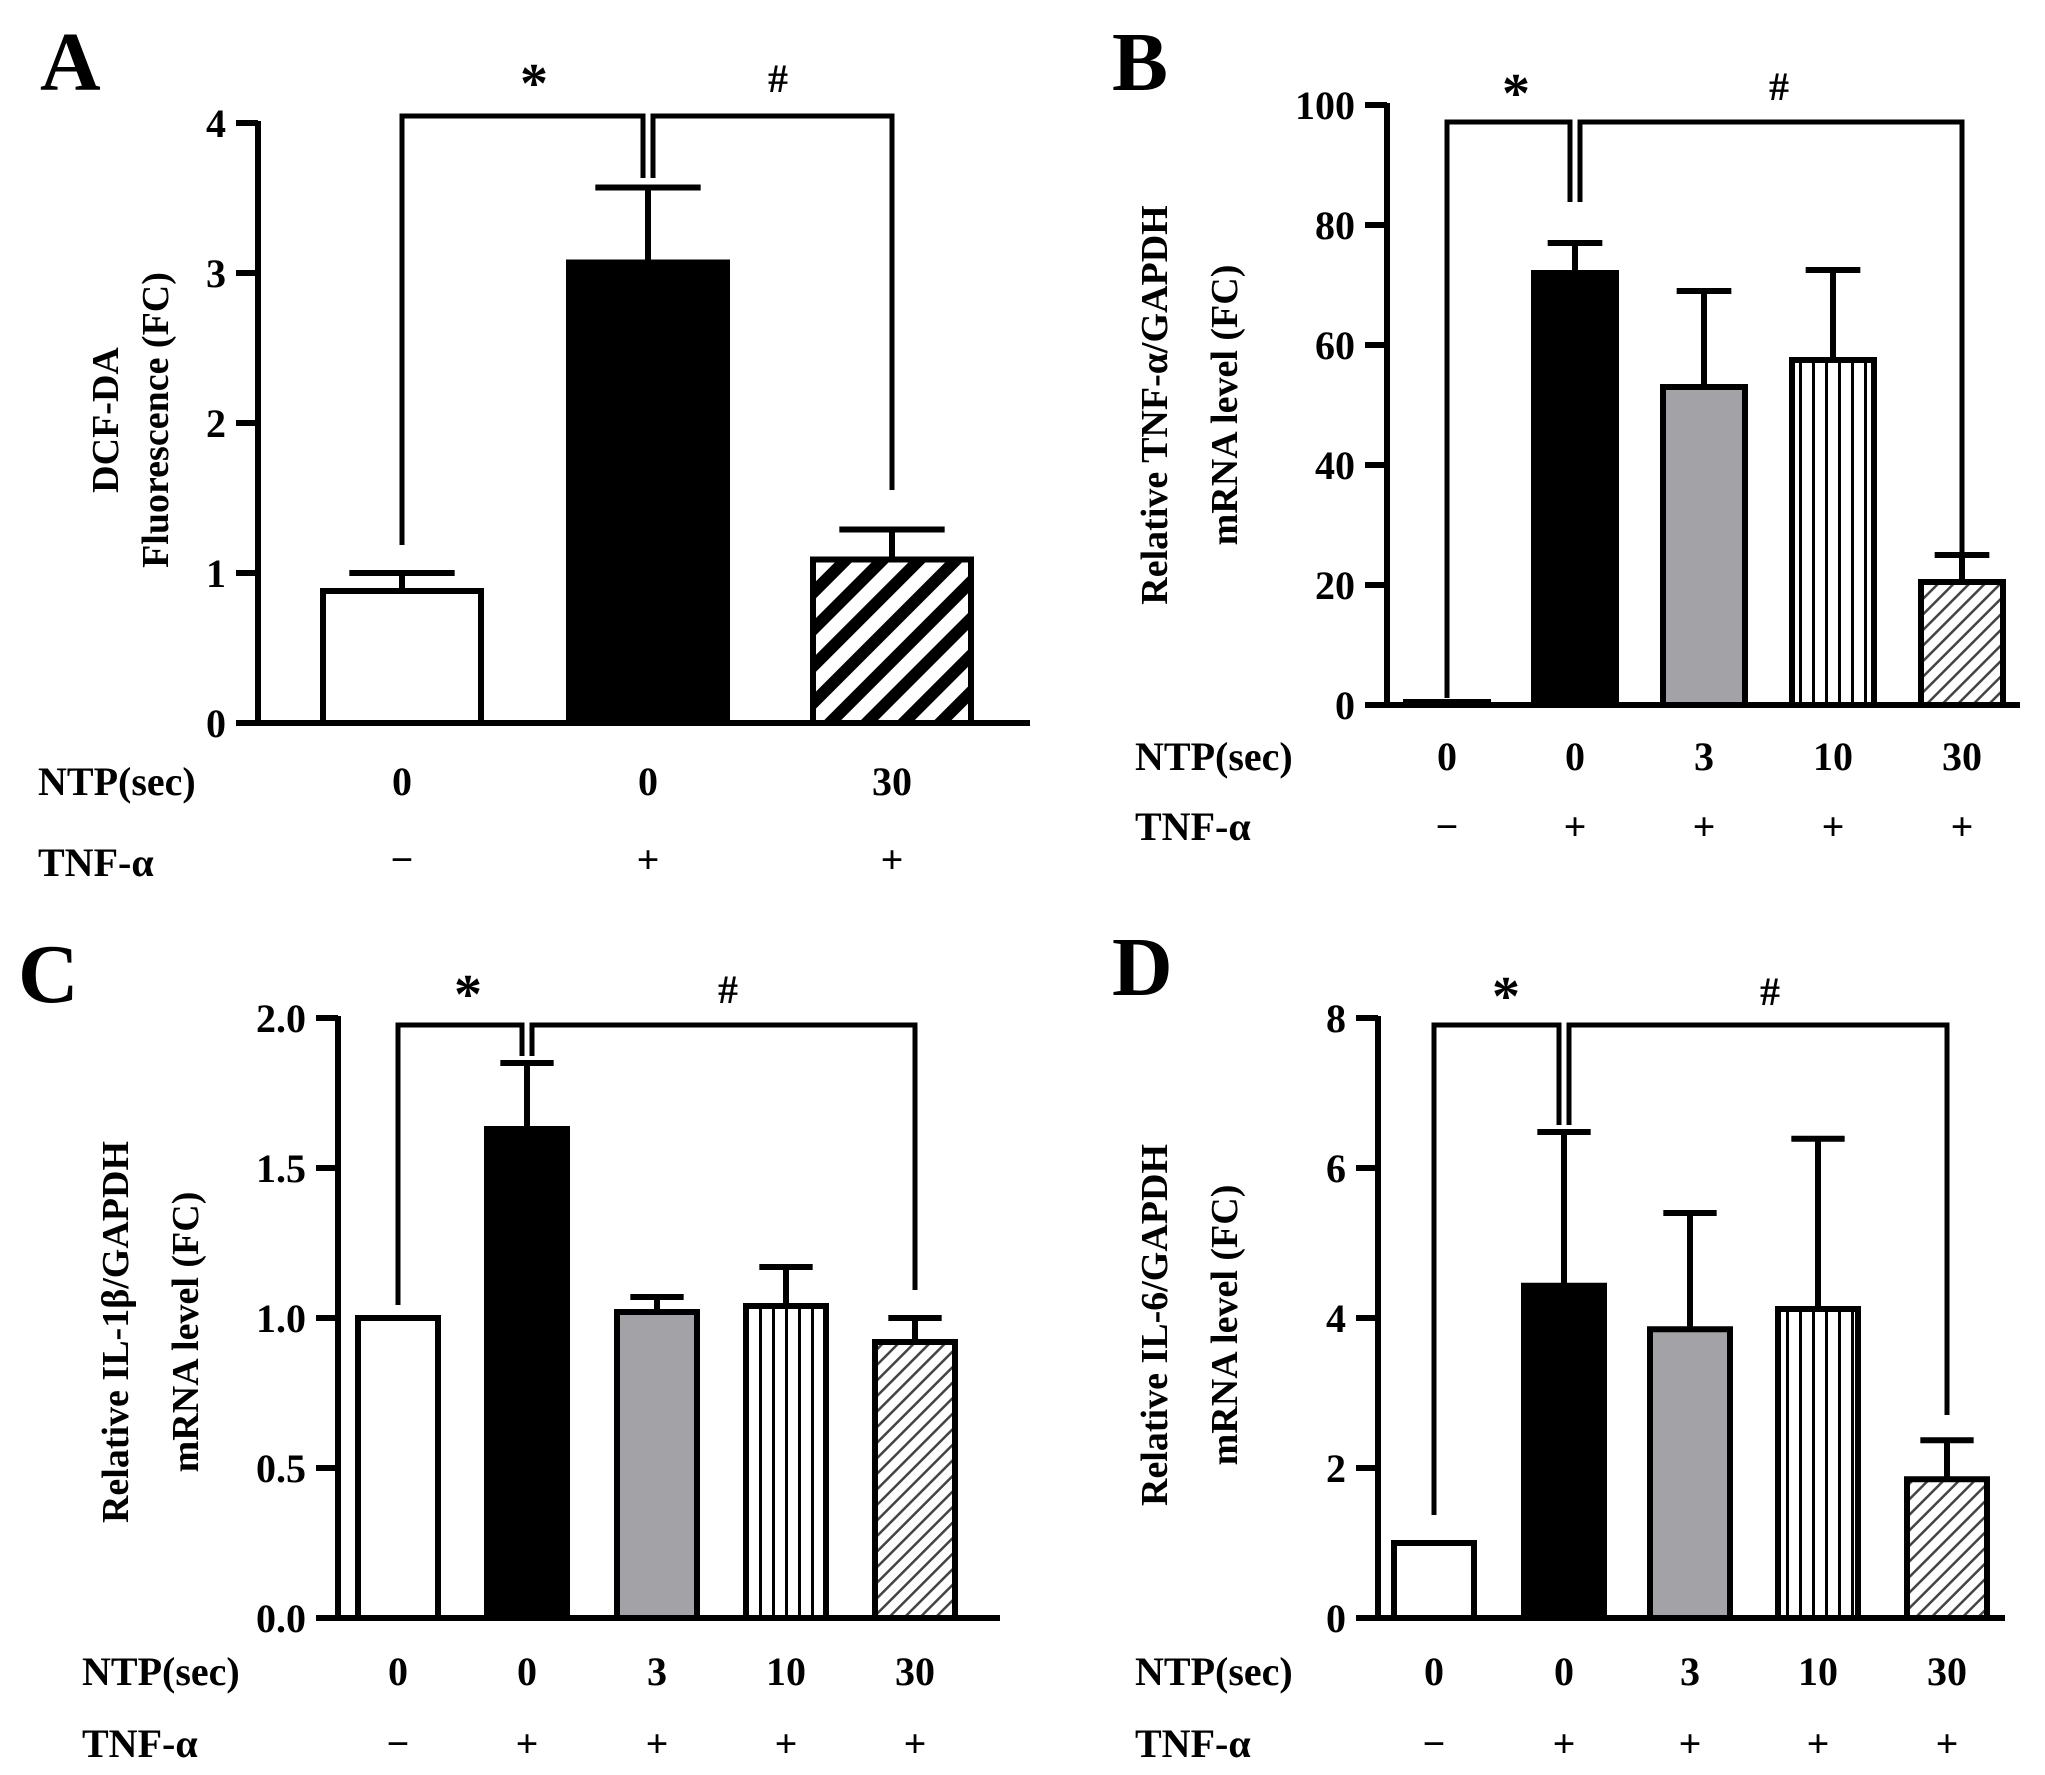  What do you see at coordinates (48, 974) in the screenshot?
I see `panel-letter: C` at bounding box center [48, 974].